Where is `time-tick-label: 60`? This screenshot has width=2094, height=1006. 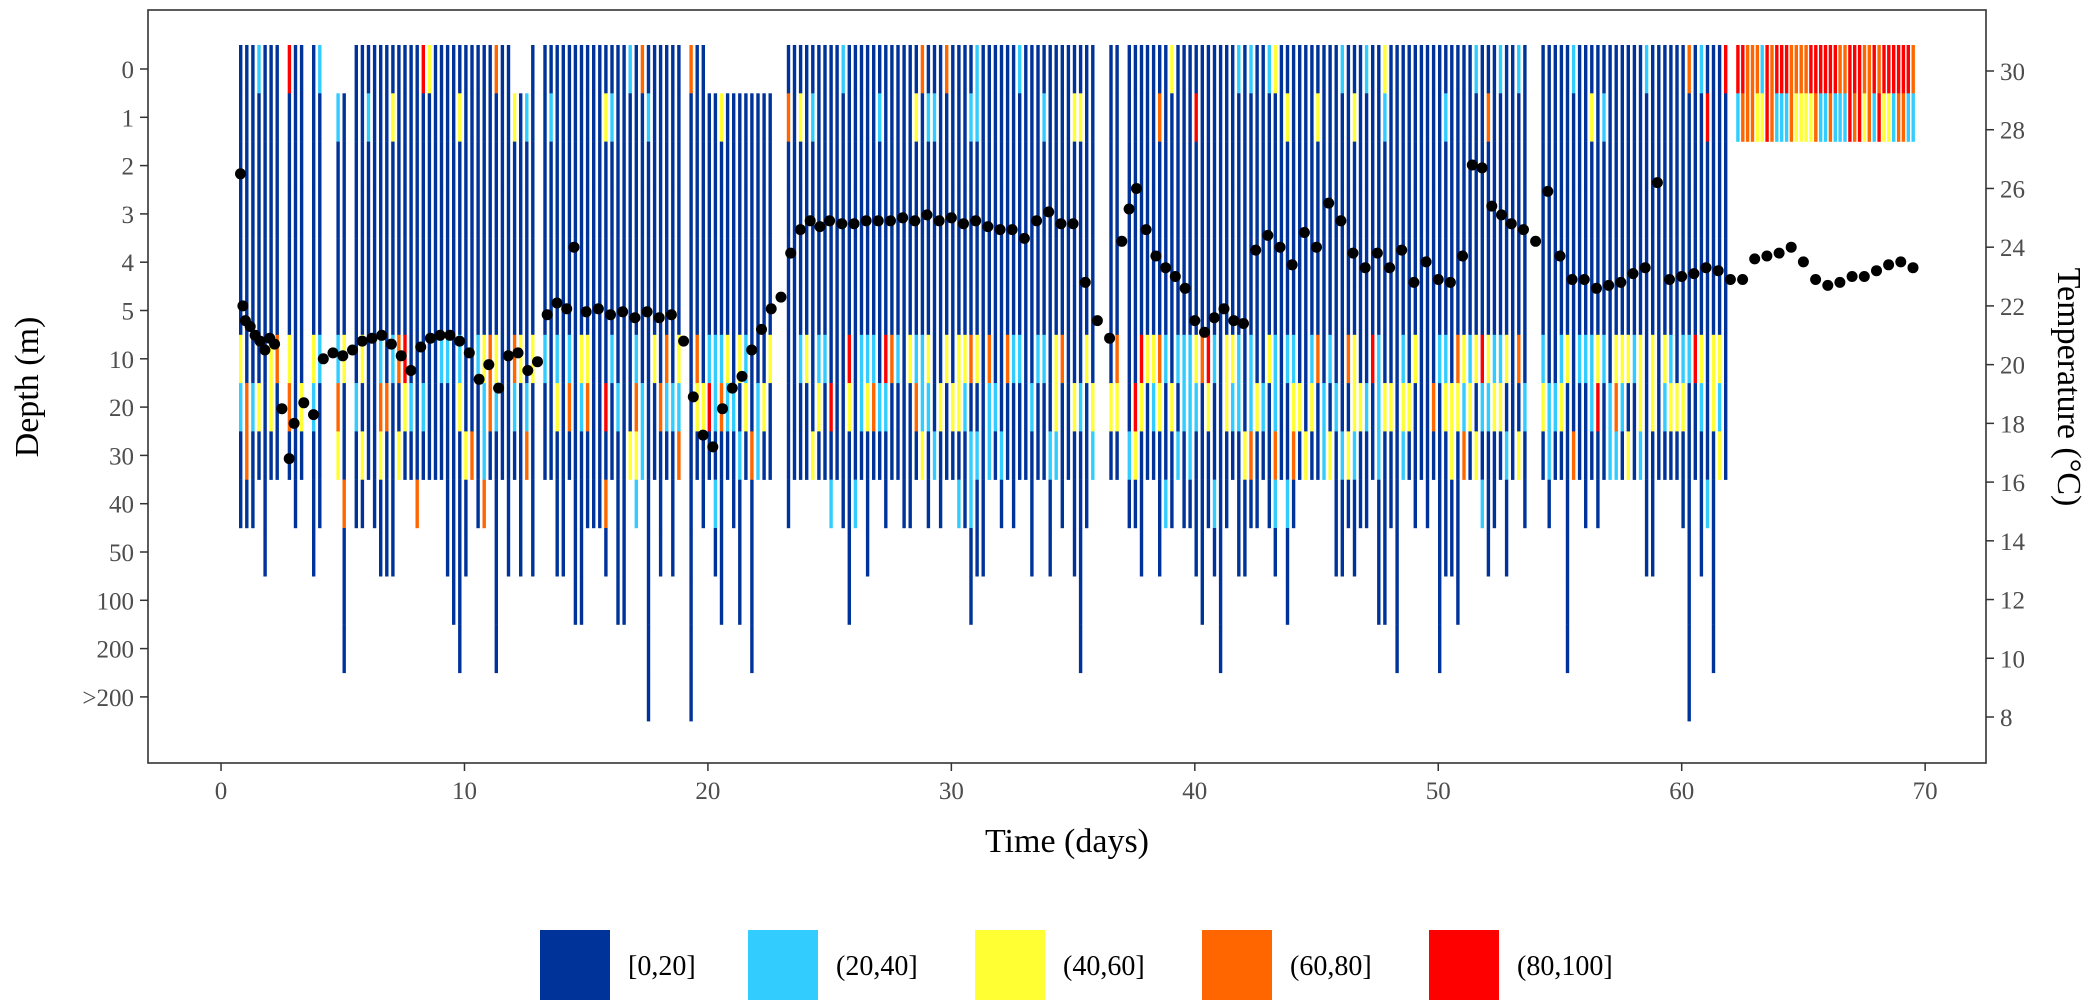 time-tick-label: 60 is located at coordinates (1681, 791).